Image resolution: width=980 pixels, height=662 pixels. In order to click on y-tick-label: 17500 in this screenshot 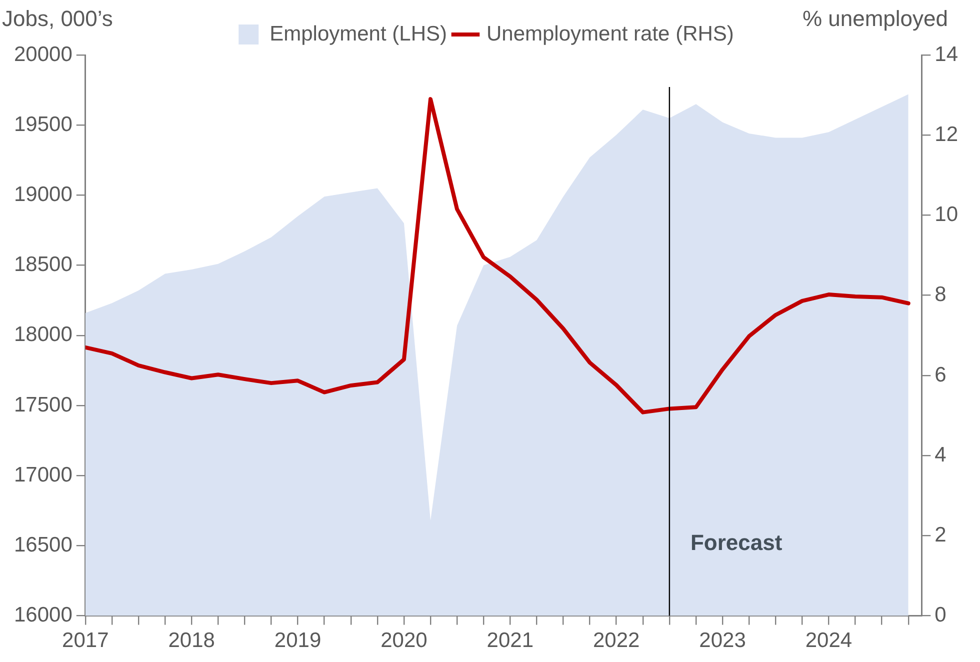, I will do `click(43, 404)`.